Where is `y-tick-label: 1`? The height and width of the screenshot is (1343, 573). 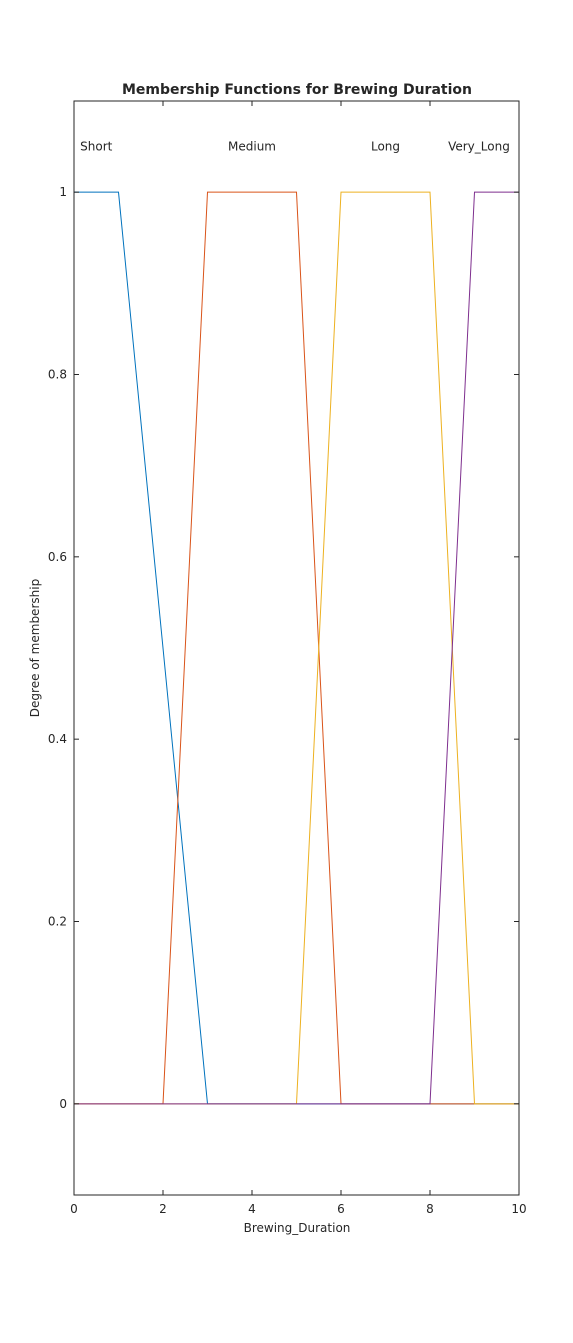 y-tick-label: 1 is located at coordinates (63, 192).